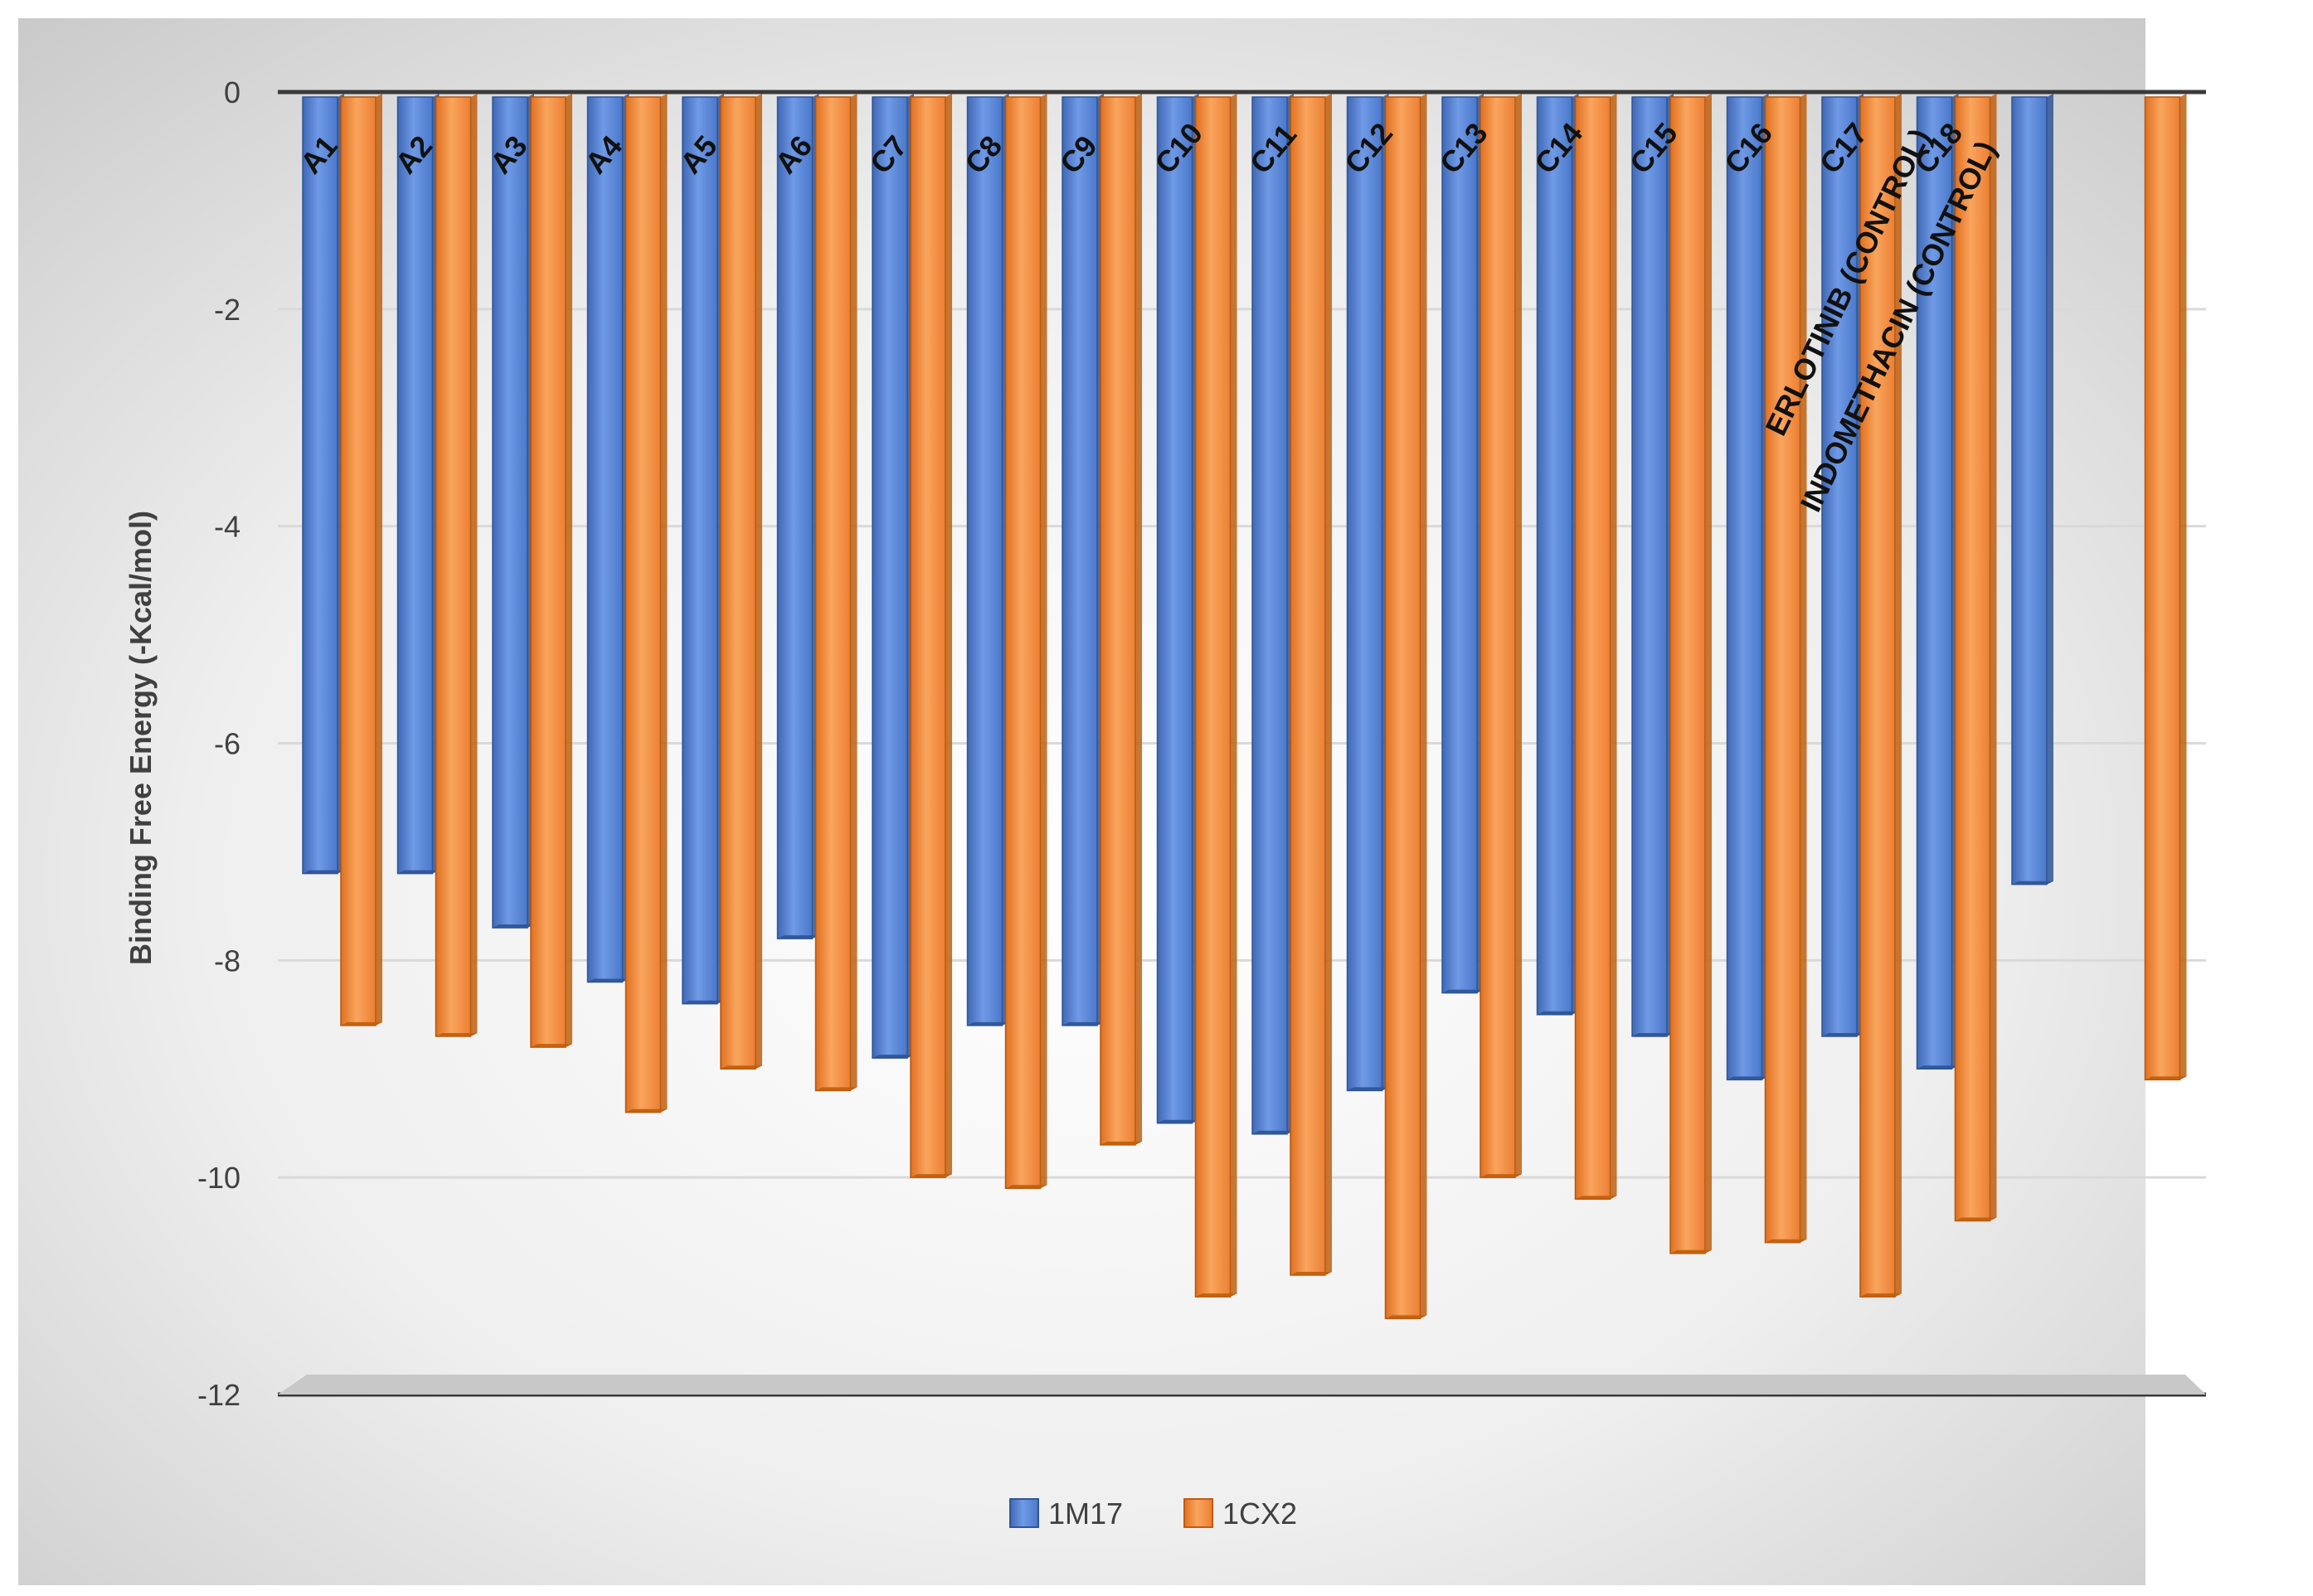 This screenshot has width=2313, height=1596. I want to click on y-axis-ticks: 0 -2 -4 -6 -8 -10 -12, so click(219, 744).